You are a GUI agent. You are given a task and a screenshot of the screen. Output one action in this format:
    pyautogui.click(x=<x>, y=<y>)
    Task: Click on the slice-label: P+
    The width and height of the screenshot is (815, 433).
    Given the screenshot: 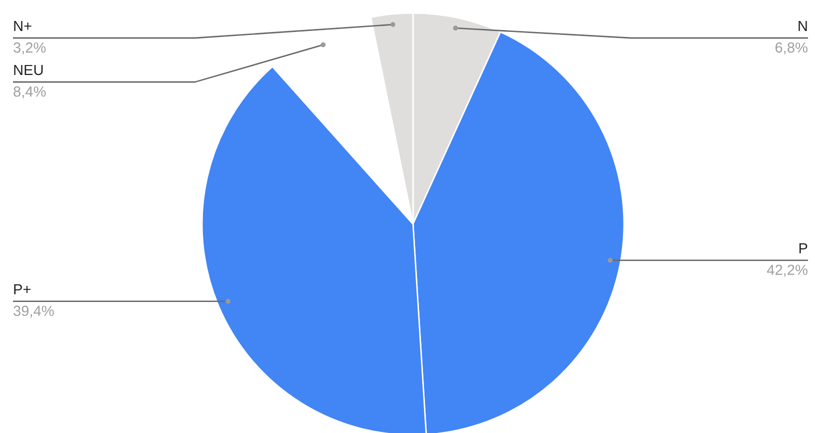 What is the action you would take?
    pyautogui.click(x=22, y=289)
    